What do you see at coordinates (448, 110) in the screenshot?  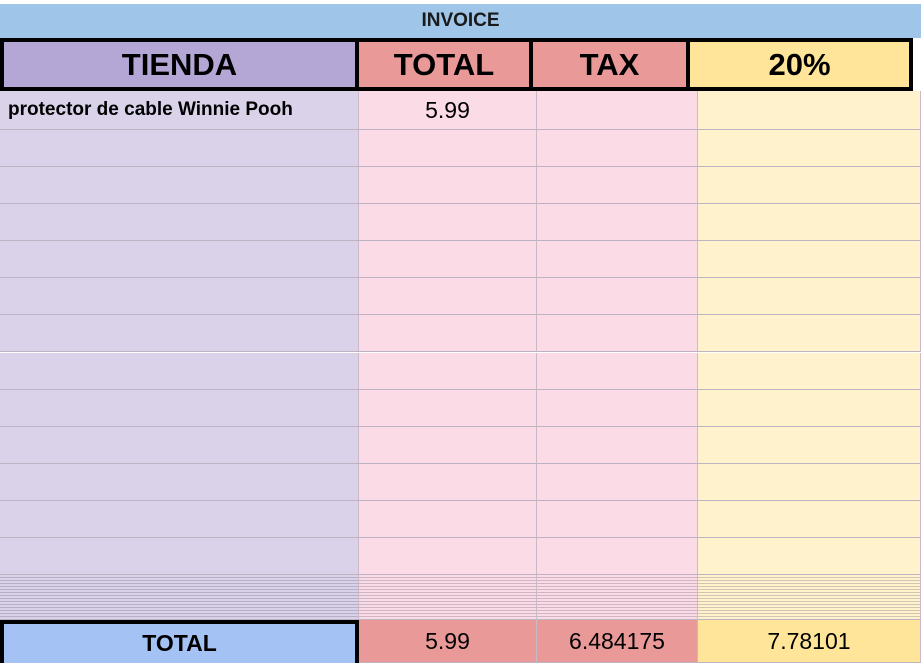 I see `item-total-cell: 5.99` at bounding box center [448, 110].